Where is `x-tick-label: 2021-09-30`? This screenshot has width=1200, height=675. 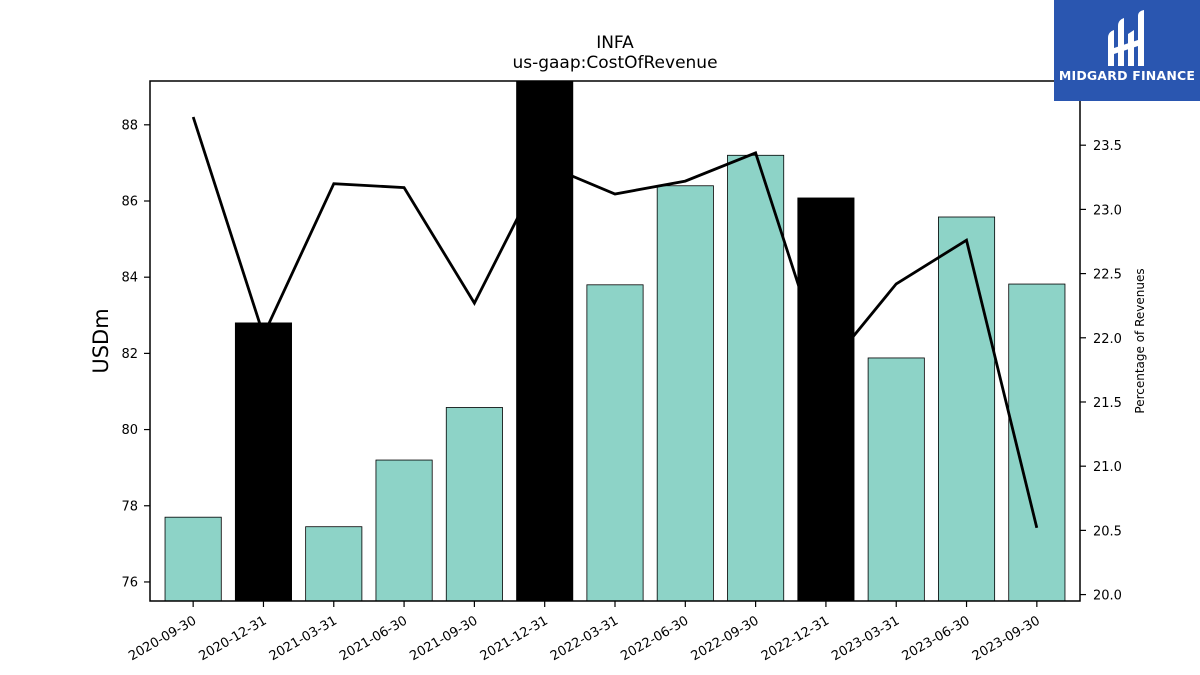 x-tick-label: 2021-09-30 is located at coordinates (443, 638).